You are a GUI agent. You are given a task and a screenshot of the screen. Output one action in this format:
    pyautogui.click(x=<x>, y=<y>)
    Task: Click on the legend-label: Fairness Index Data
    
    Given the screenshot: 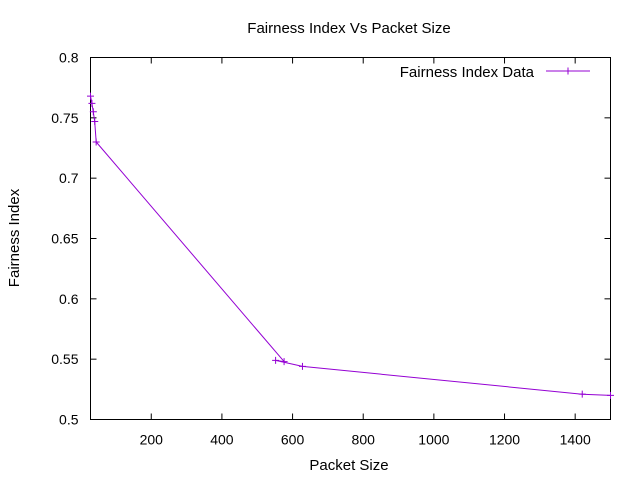 What is the action you would take?
    pyautogui.click(x=467, y=72)
    